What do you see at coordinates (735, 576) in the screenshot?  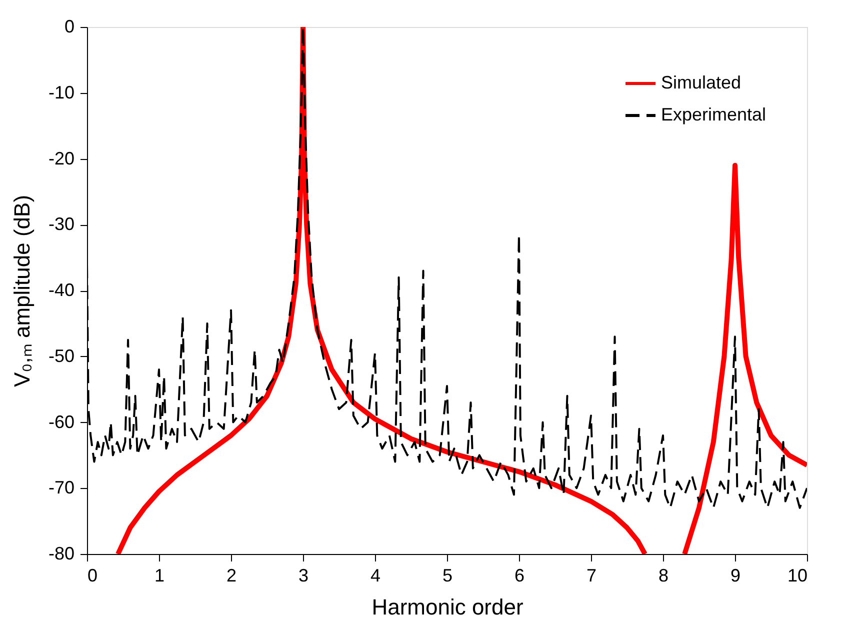 I see `x-tick-label: 9` at bounding box center [735, 576].